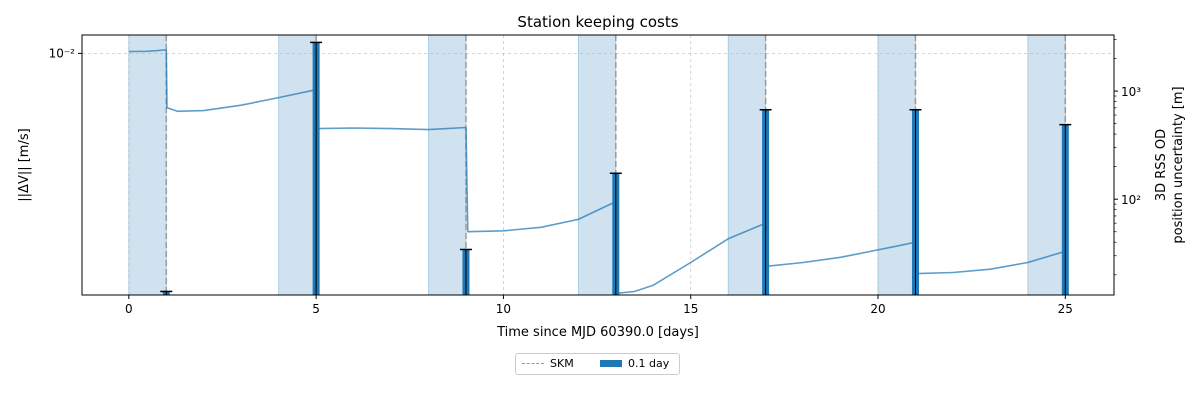 Image resolution: width=1200 pixels, height=400 pixels. Describe the element at coordinates (611, 363) in the screenshot. I see `legend-bars-swatch` at that location.